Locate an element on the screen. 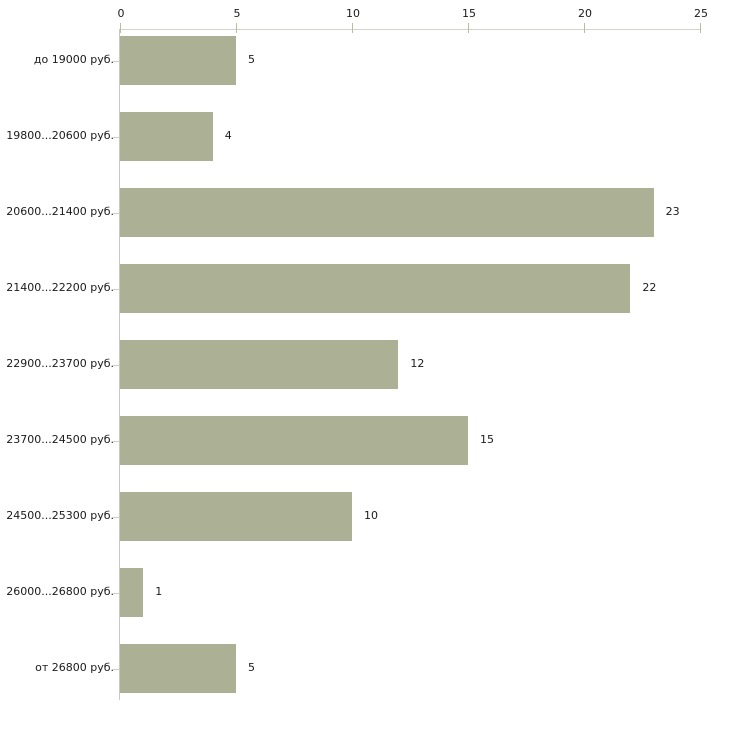 The image size is (730, 730). category-label: 26000...26800 руб. is located at coordinates (60, 591).